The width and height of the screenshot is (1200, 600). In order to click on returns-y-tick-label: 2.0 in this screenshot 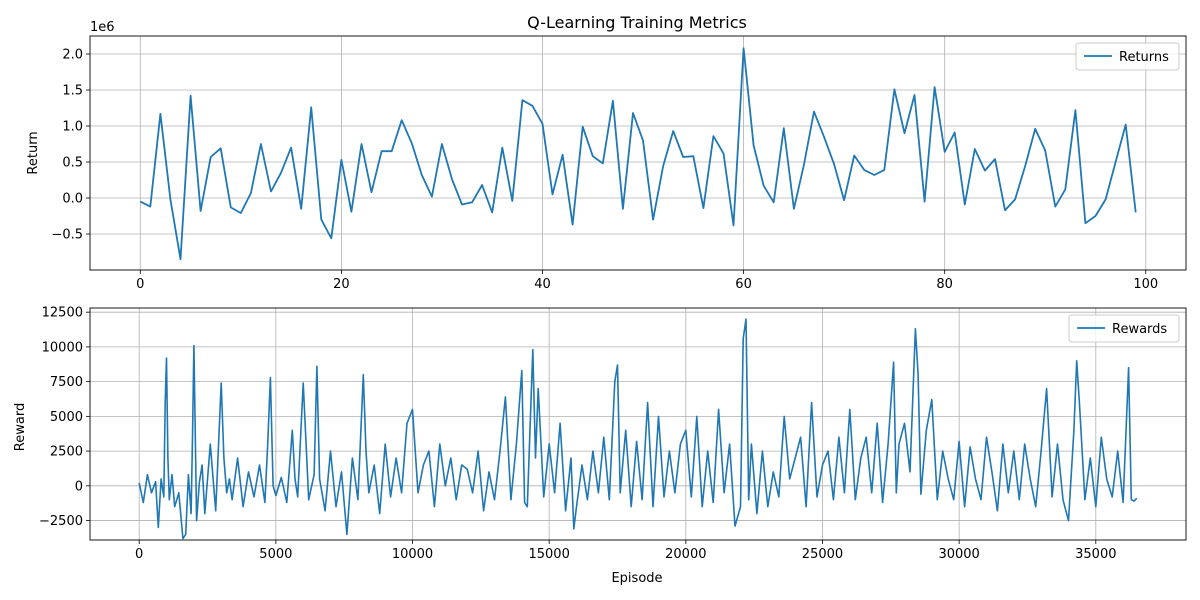, I will do `click(72, 55)`.